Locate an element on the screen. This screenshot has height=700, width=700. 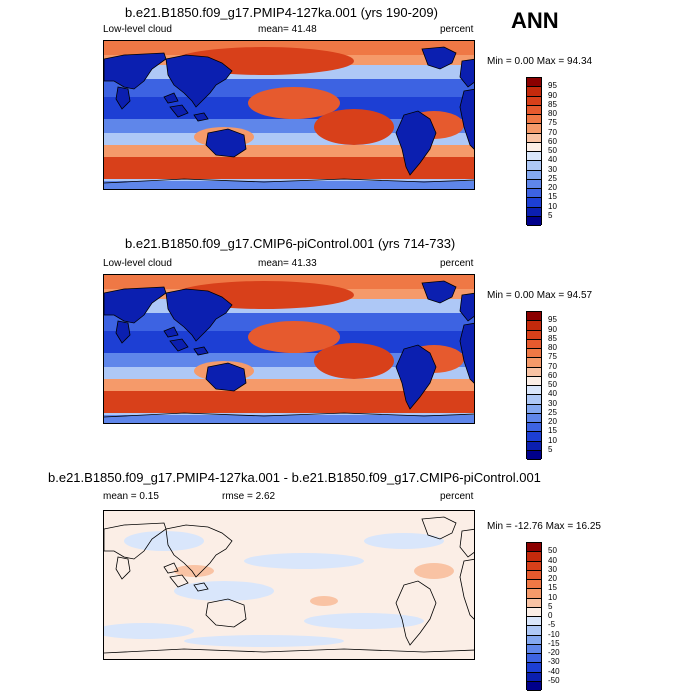
season-label: ANN is located at coordinates (535, 20).